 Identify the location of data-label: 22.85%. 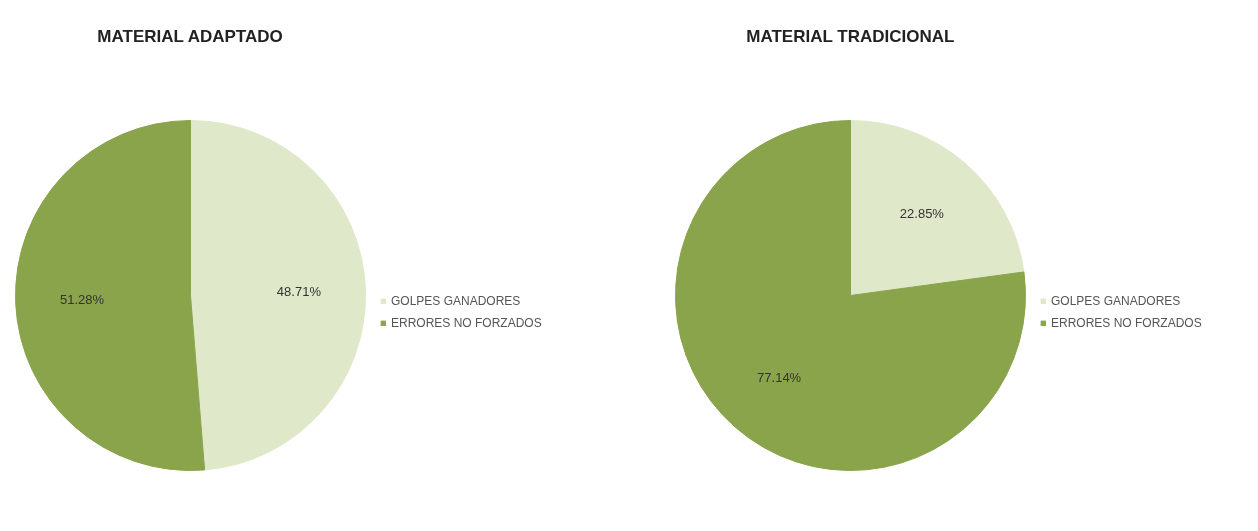
(922, 214).